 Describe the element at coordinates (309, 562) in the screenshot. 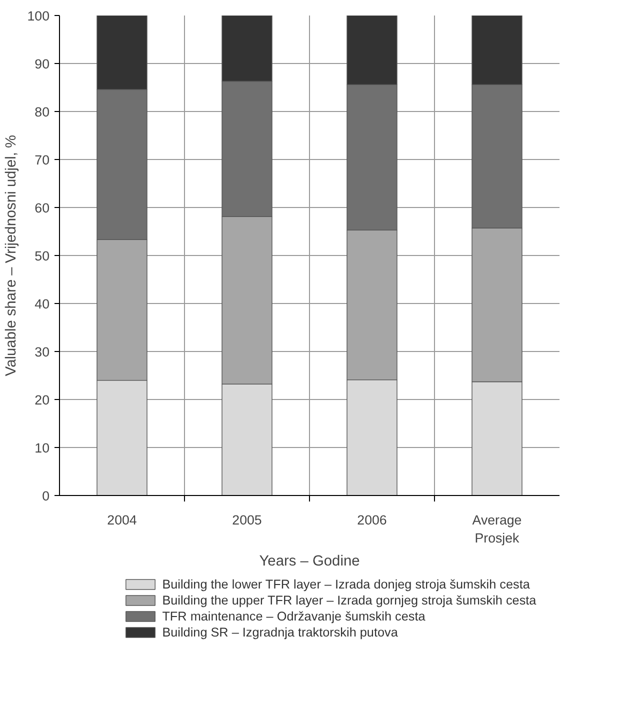

I see `x-axis-title: Years – Godine` at that location.